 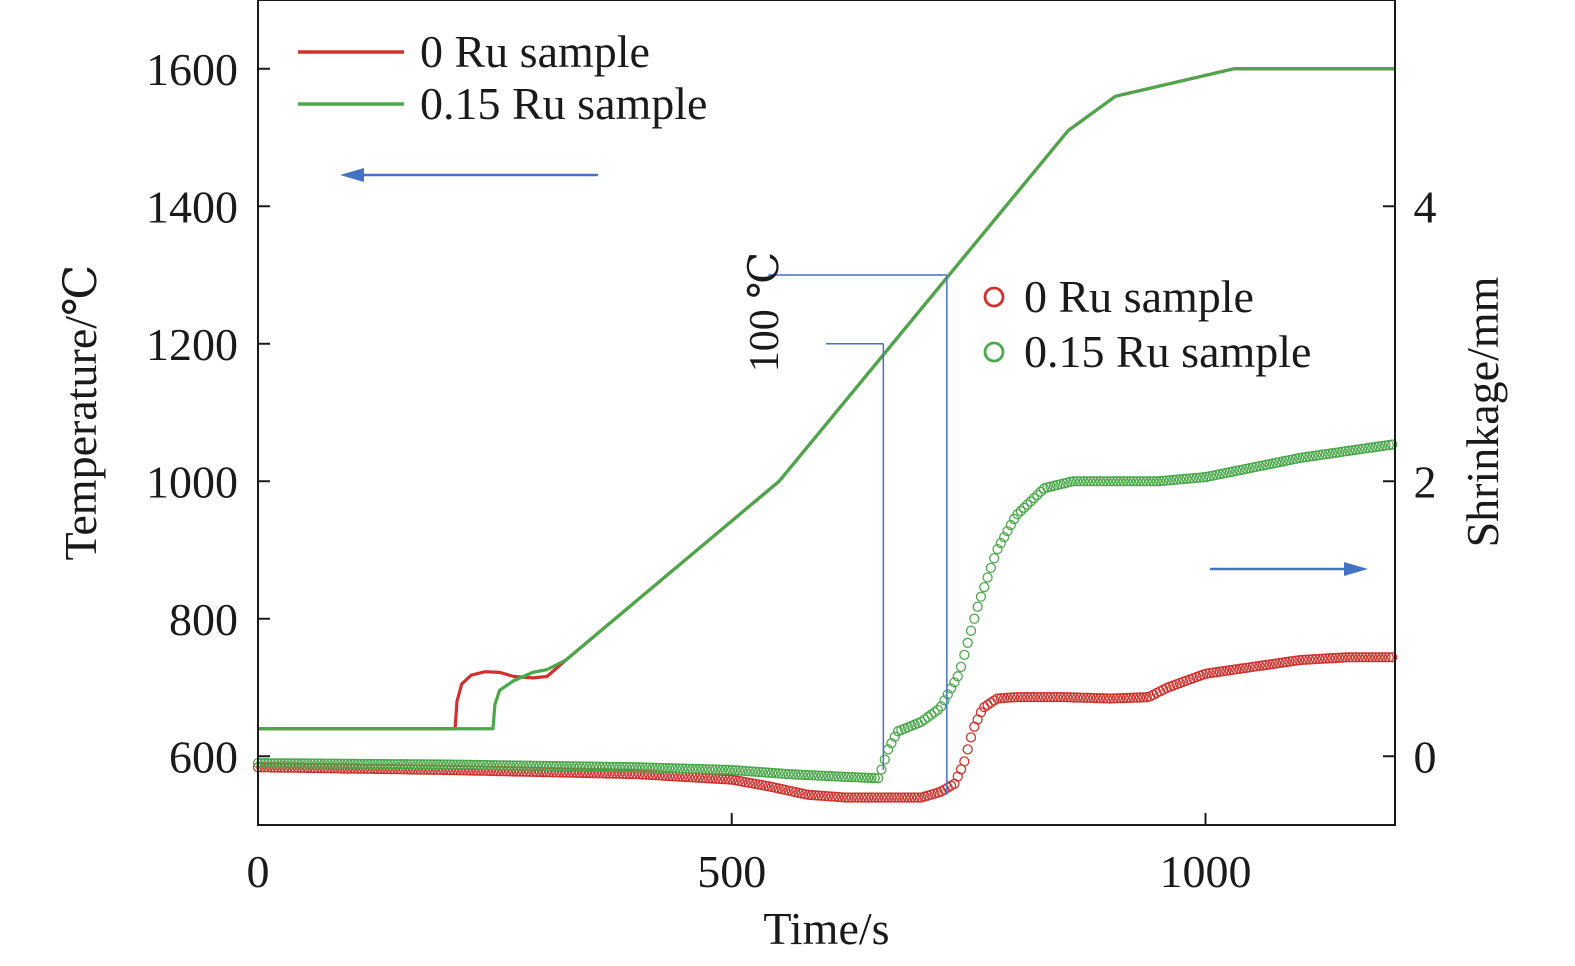 I want to click on x-axis-title: Time/s, so click(x=826, y=928).